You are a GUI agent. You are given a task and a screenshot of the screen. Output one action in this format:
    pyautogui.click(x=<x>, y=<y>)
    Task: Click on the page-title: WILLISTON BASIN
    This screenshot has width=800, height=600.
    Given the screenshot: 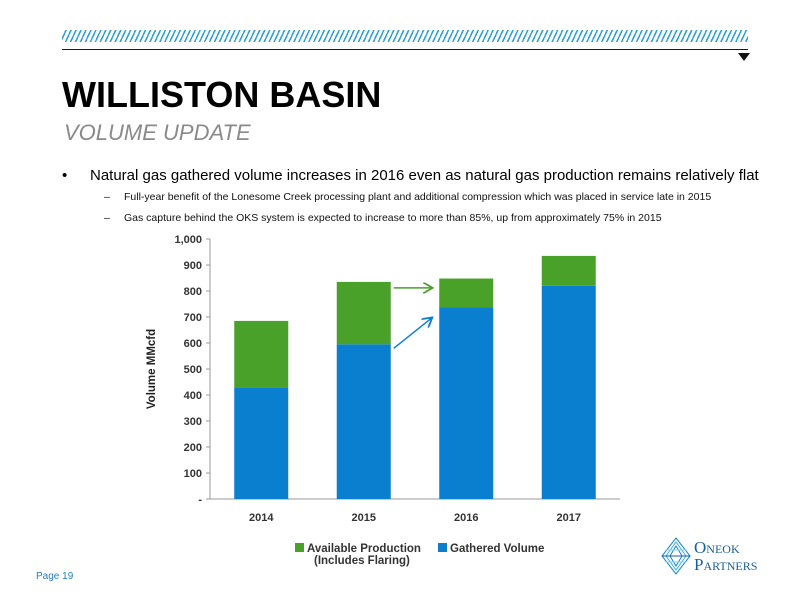 What is the action you would take?
    pyautogui.click(x=222, y=94)
    